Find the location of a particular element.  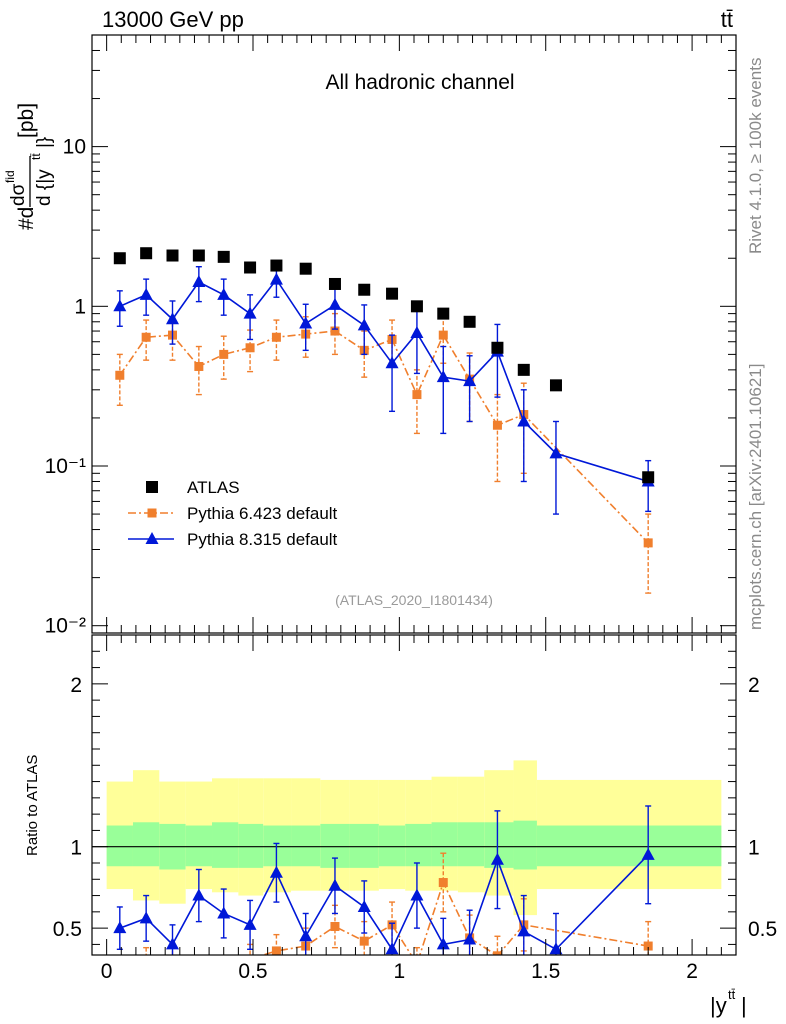

legend-label: Pythia 6.423 default is located at coordinates (262, 513).